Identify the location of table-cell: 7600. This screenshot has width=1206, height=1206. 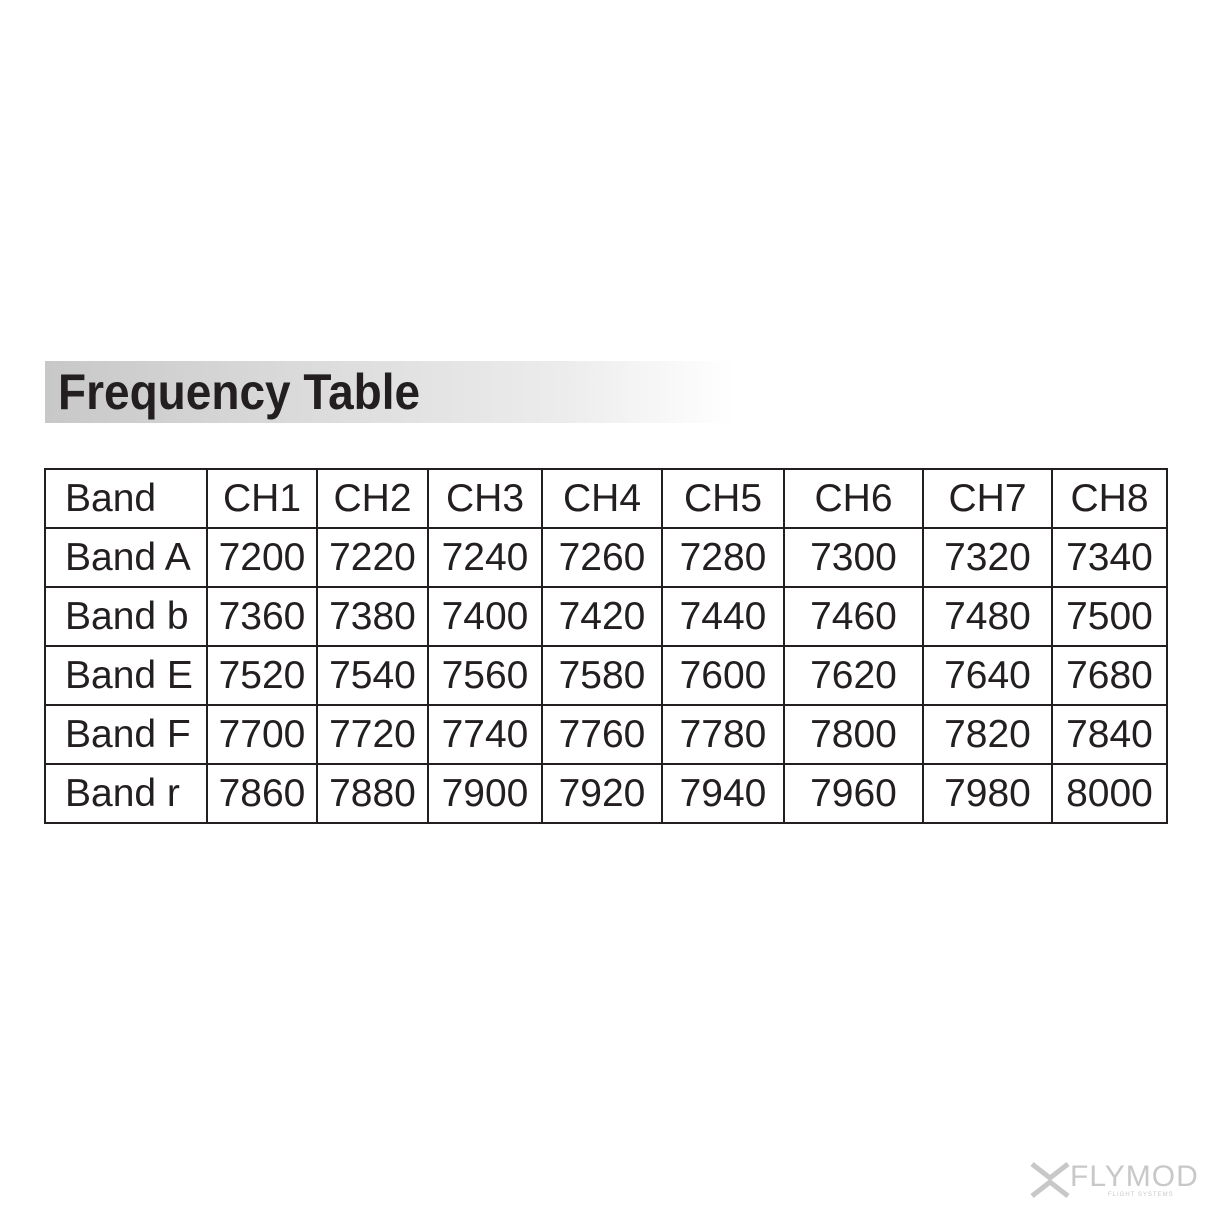
(723, 675).